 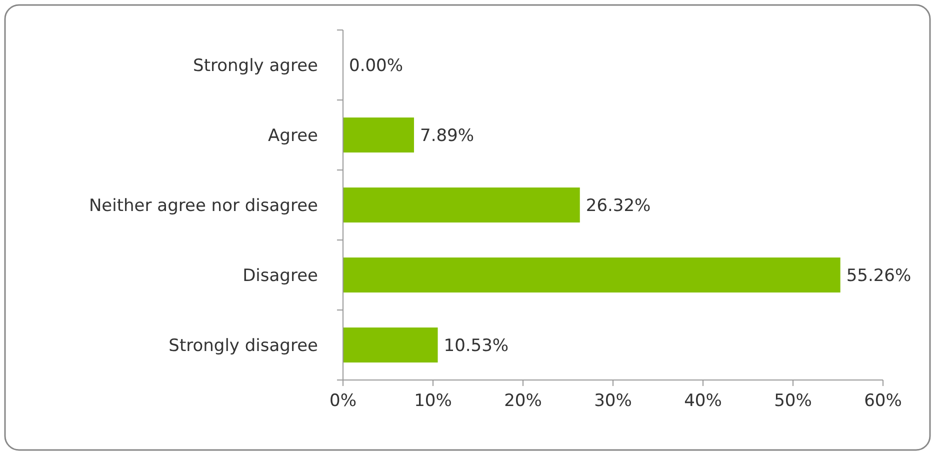 I want to click on x-tick-label: 30%, so click(x=613, y=401).